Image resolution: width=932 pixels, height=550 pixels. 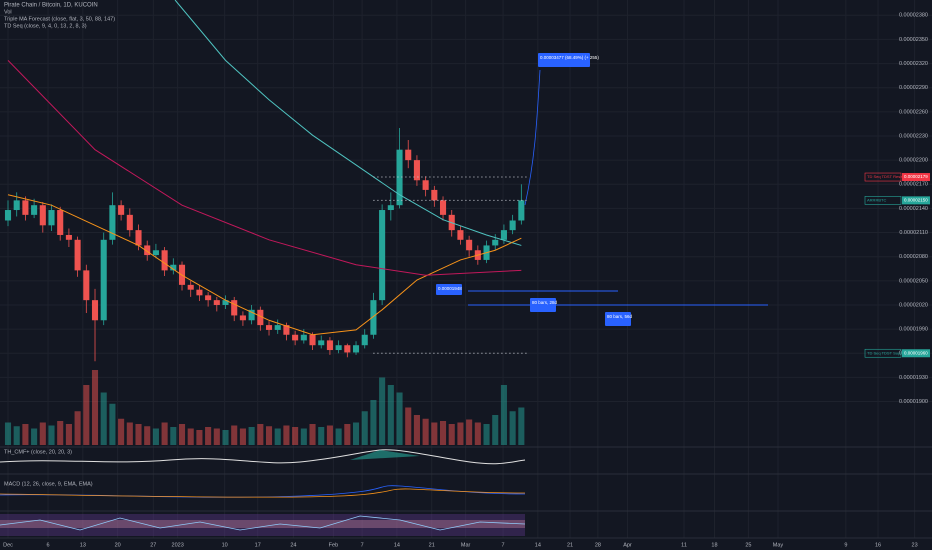 What do you see at coordinates (51, 6) in the screenshot?
I see `chart-title: Pirate Chain / Bitcoin, 1D, KUCOIN` at bounding box center [51, 6].